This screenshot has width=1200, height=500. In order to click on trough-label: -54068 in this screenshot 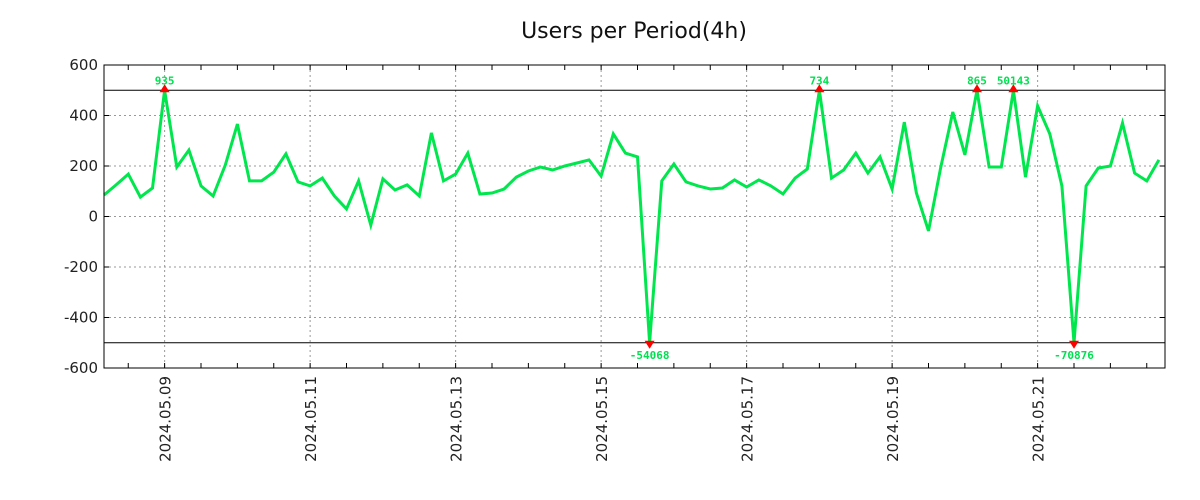, I will do `click(650, 355)`.